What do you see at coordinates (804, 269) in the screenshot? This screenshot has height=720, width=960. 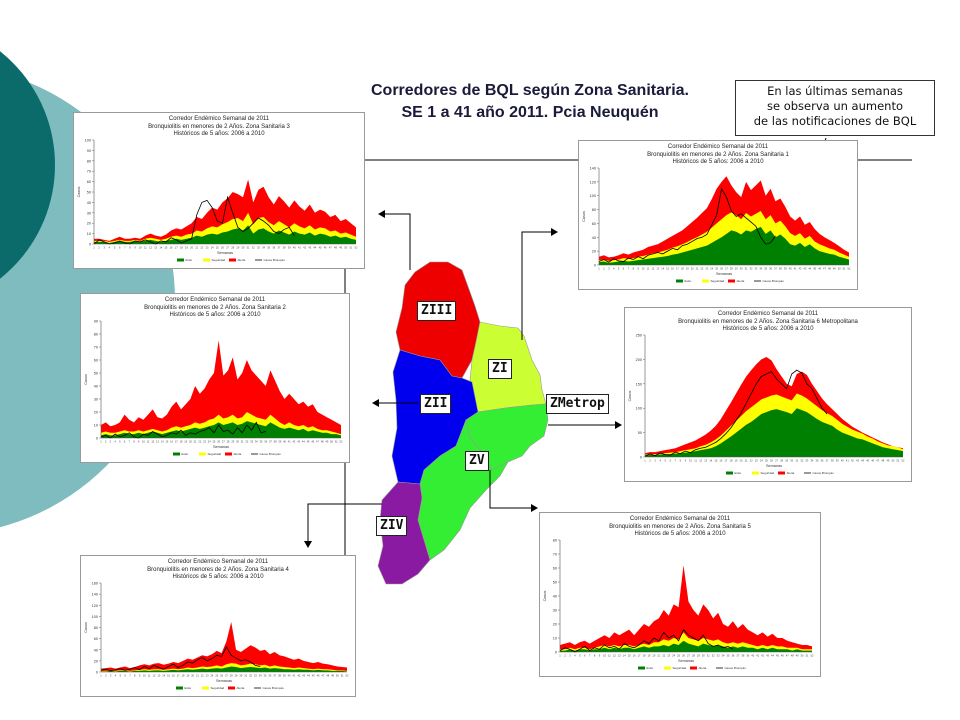 I see `x-tick-label: 43` at bounding box center [804, 269].